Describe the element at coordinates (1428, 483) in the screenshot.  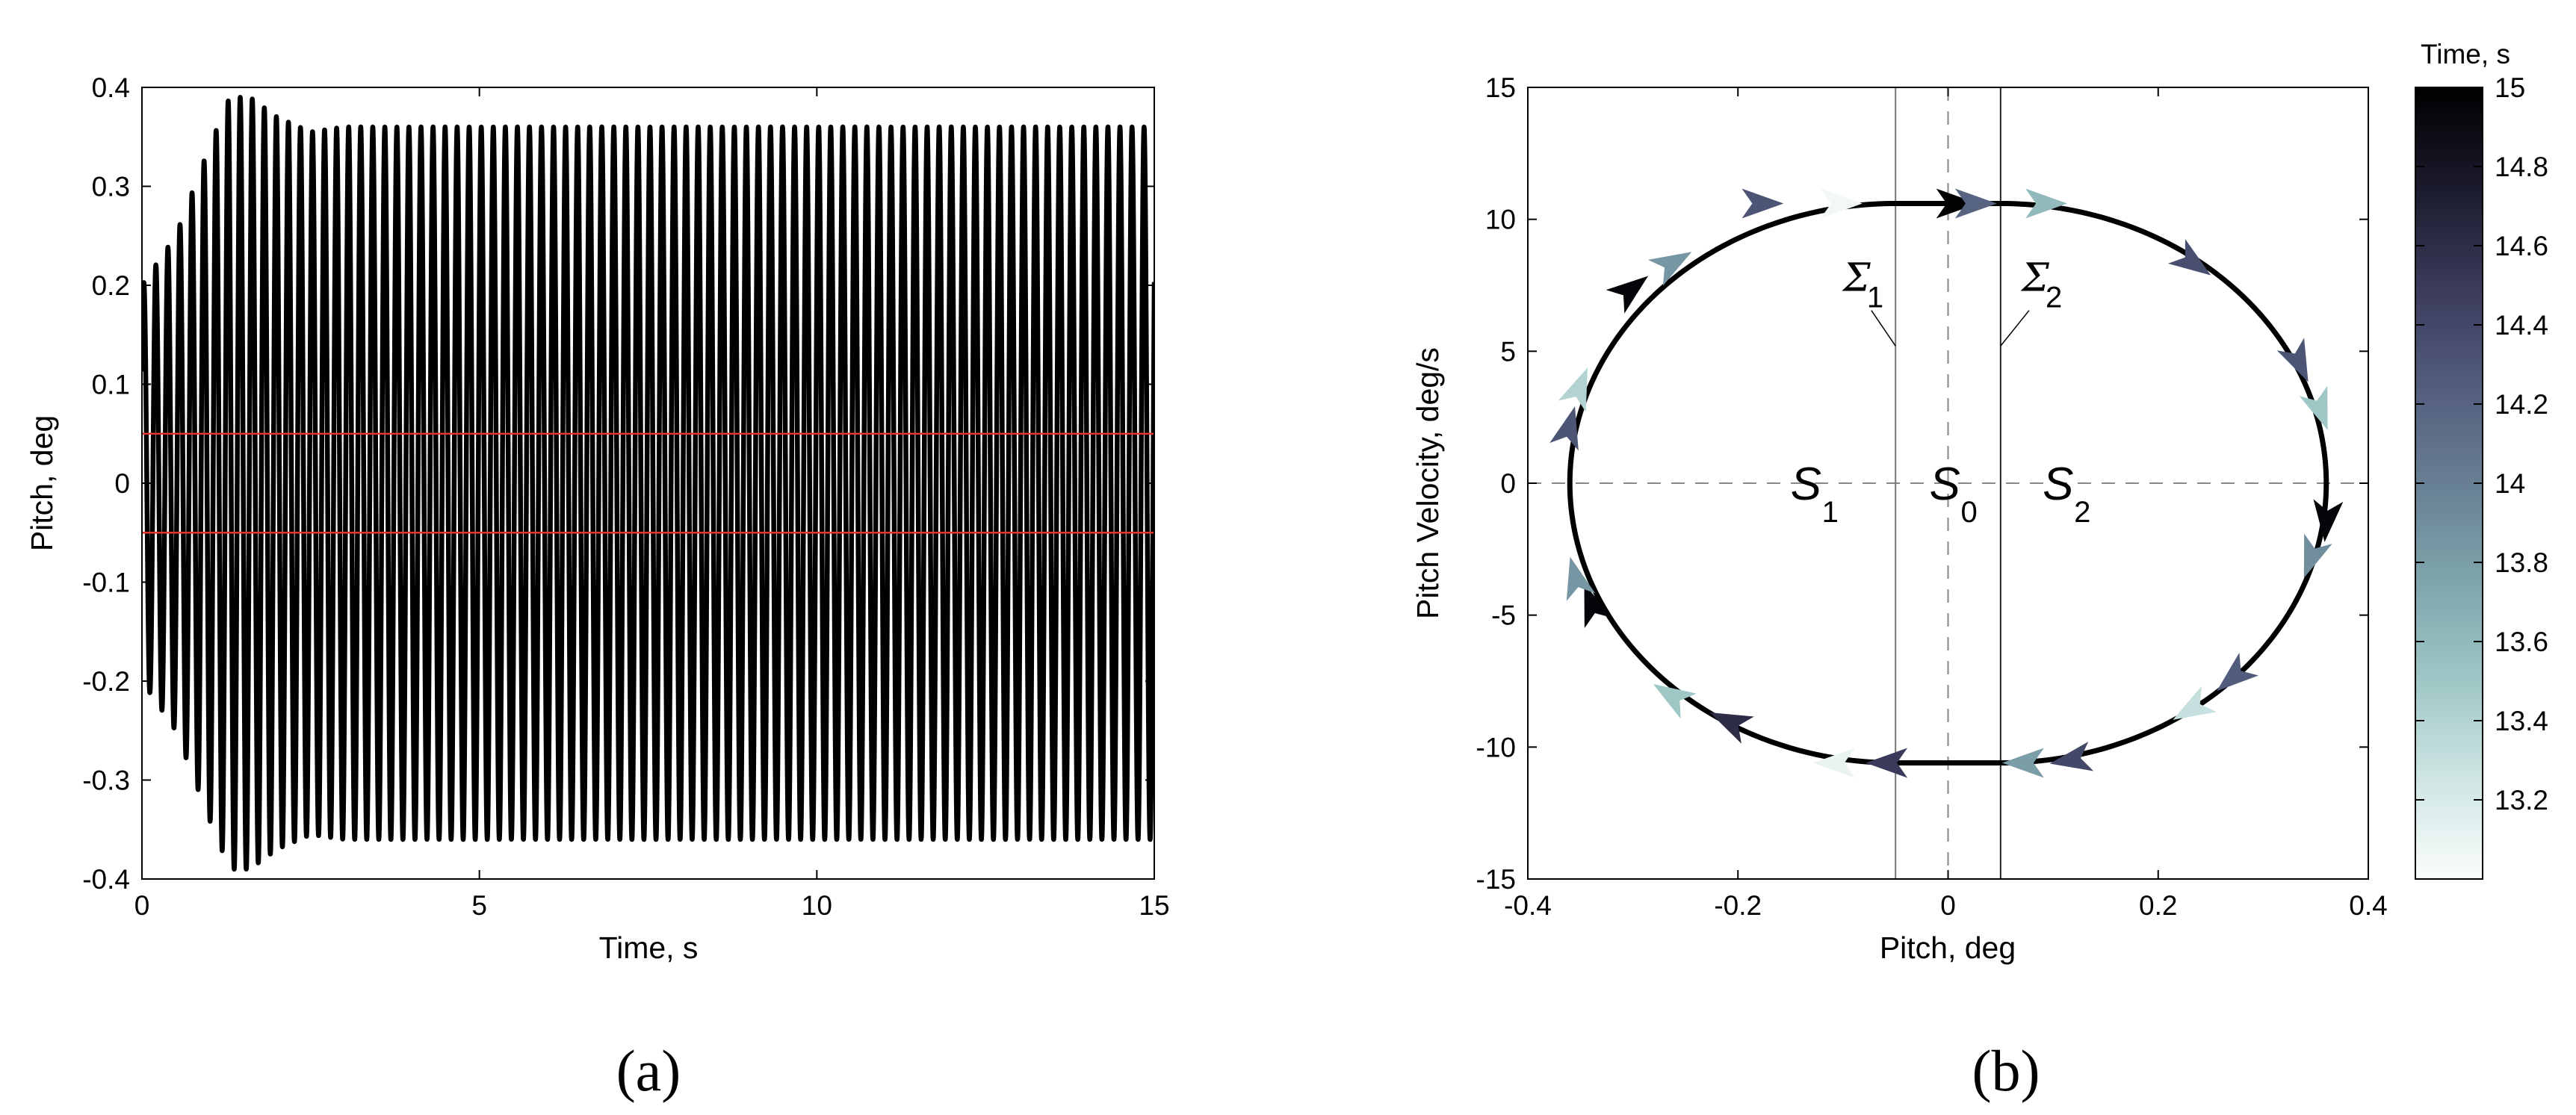
I see `panel-b-y-axis-label: Pitch Velocity, deg/s` at that location.